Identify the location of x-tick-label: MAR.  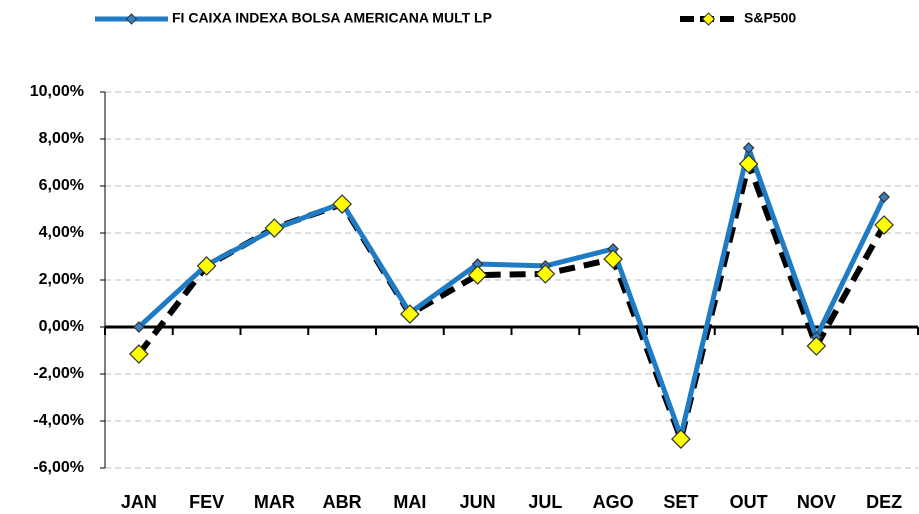
(274, 502).